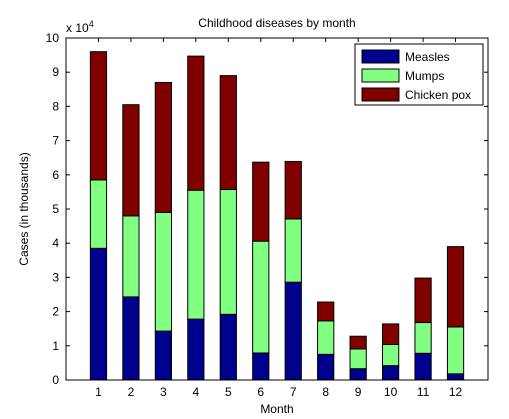  I want to click on x-tick-label: 12, so click(456, 392).